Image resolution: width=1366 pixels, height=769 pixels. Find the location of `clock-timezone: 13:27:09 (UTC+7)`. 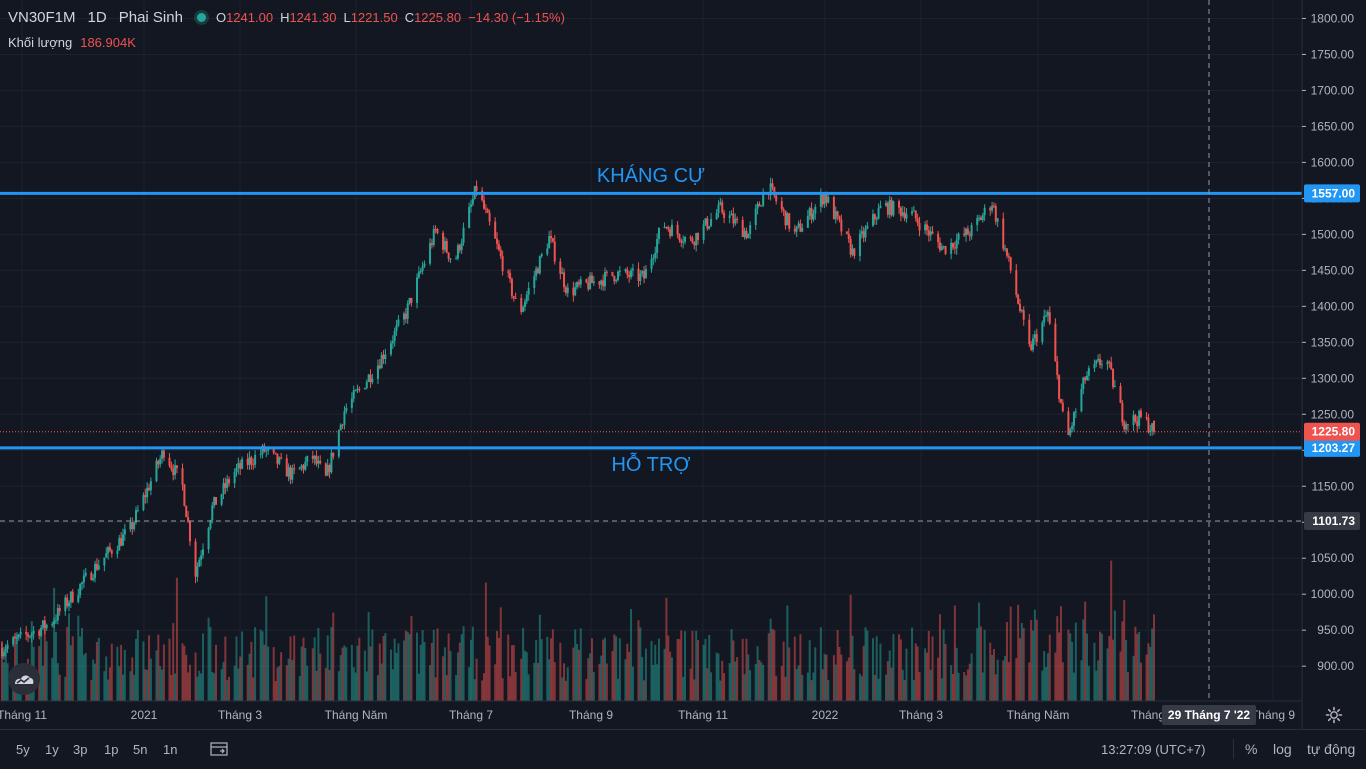

clock-timezone: 13:27:09 (UTC+7) is located at coordinates (1153, 749).